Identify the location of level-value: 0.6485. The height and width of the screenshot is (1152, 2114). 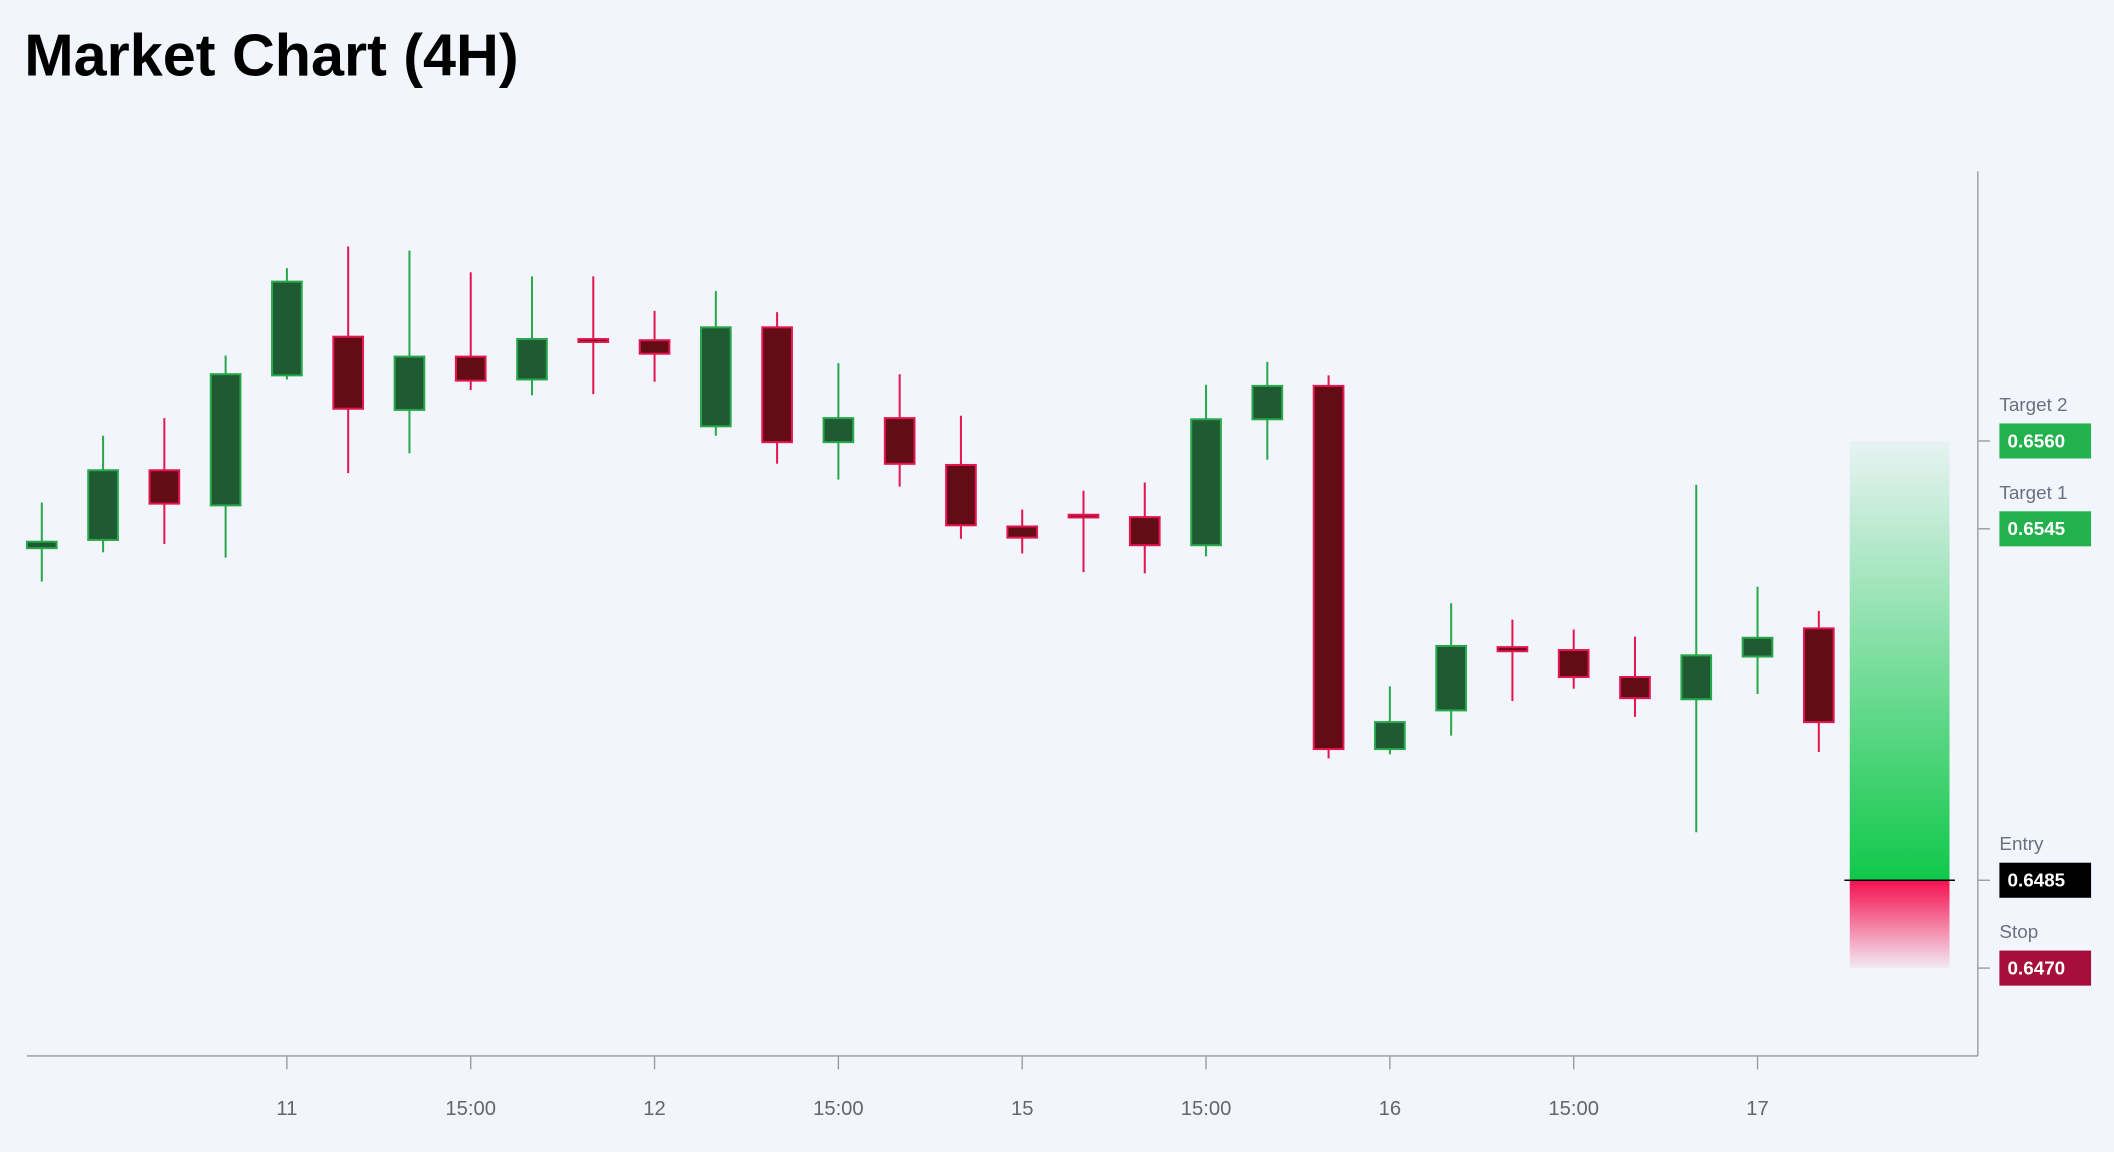
(2036, 880).